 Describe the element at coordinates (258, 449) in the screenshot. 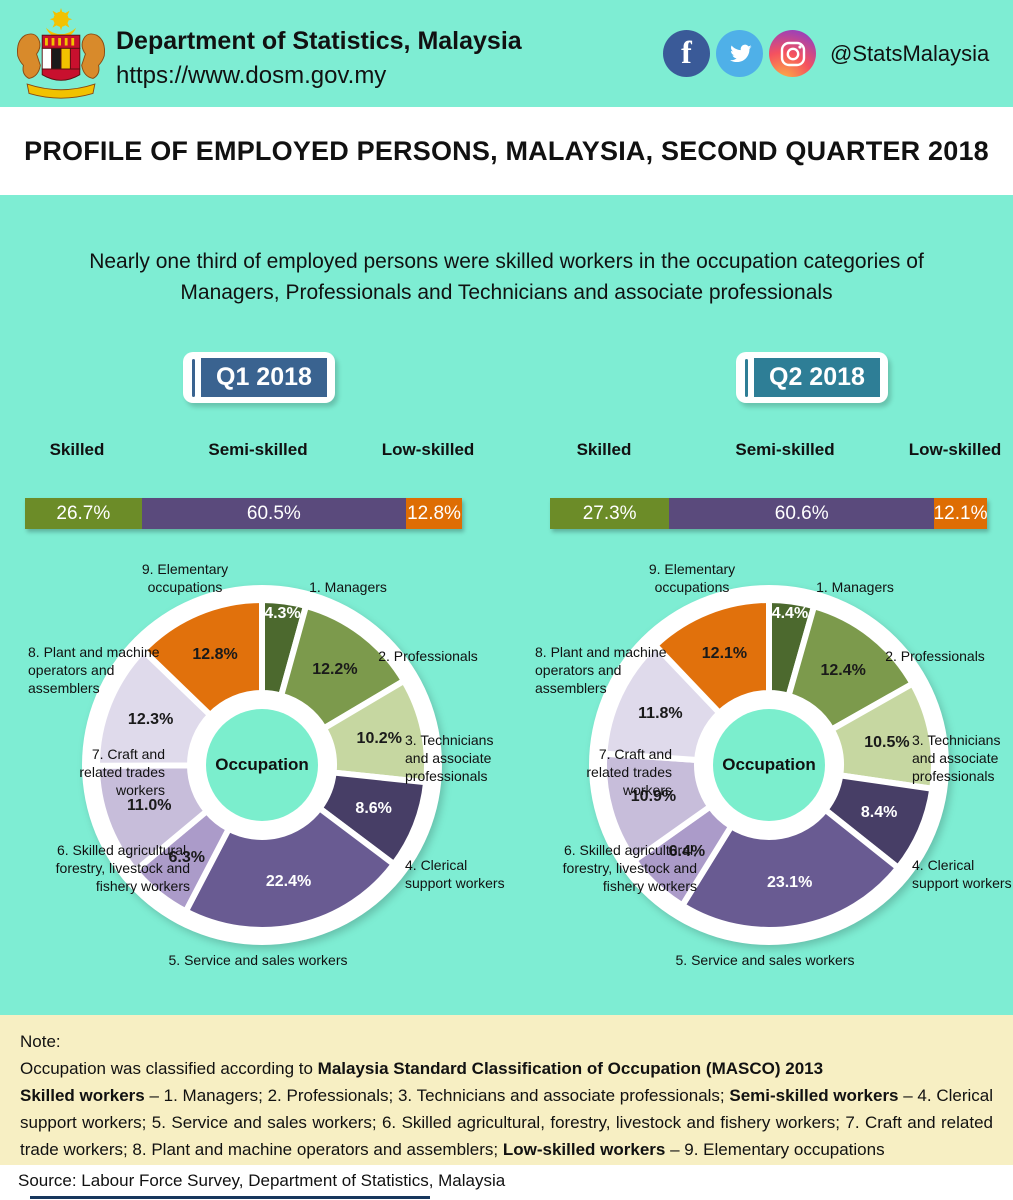

I see `skill-level-header: Semi-skilled` at that location.